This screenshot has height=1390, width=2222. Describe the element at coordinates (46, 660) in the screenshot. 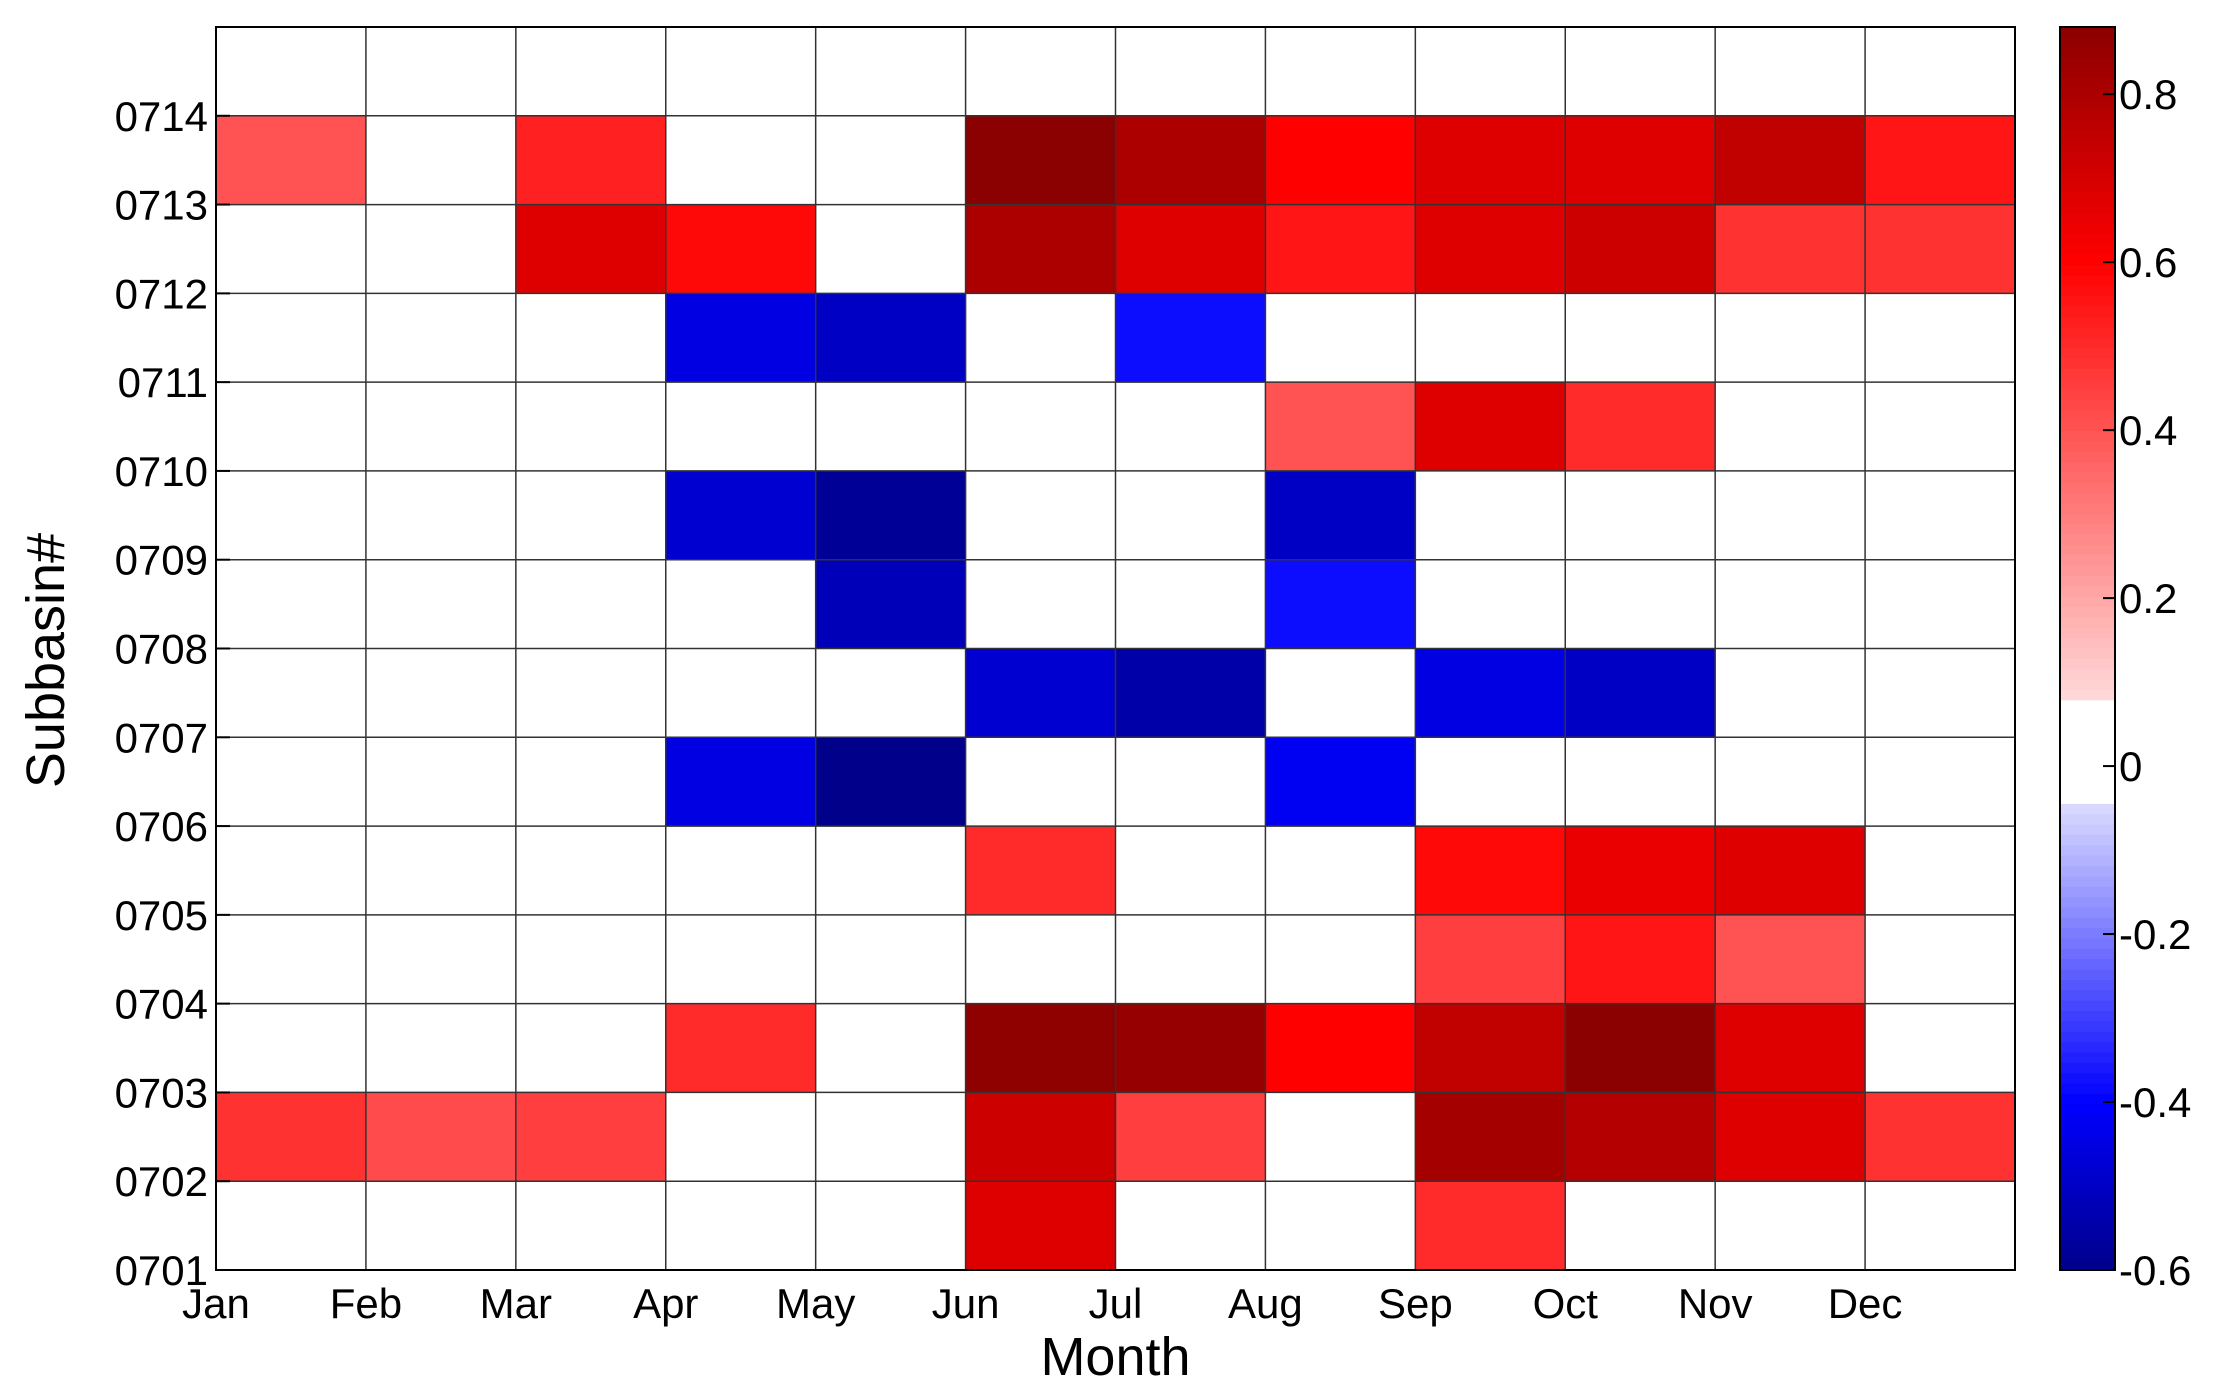

I see `y-axis-title: Subbasin#` at that location.